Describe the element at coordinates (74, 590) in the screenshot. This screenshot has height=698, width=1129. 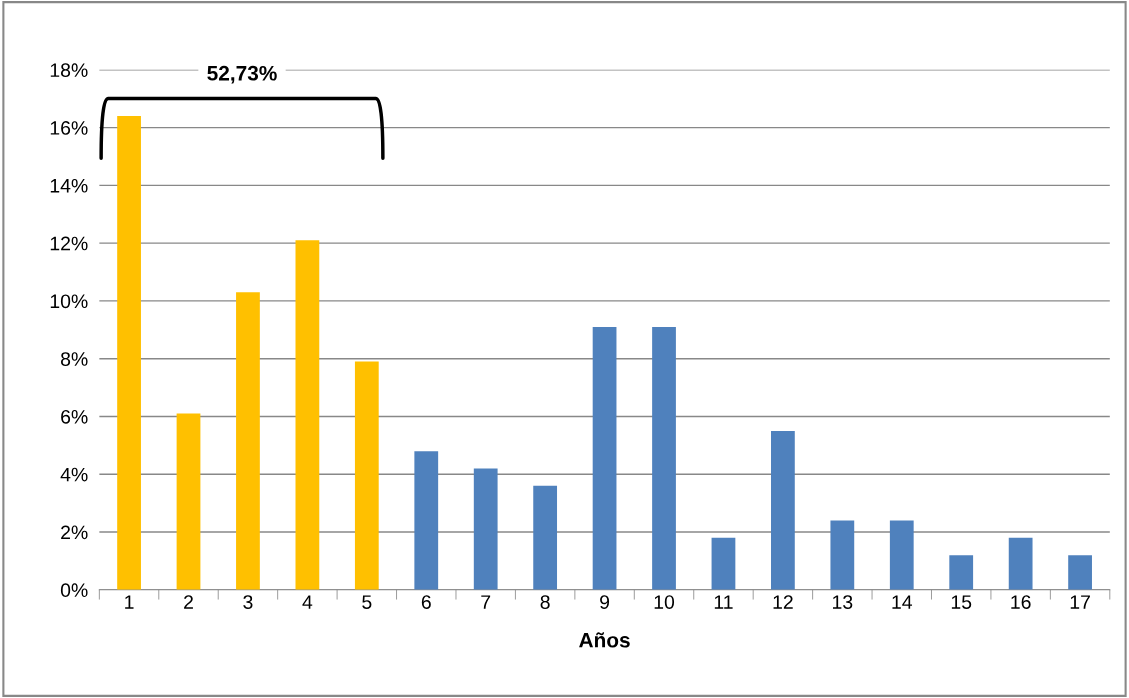
I see `y-tick-label: 0%` at that location.